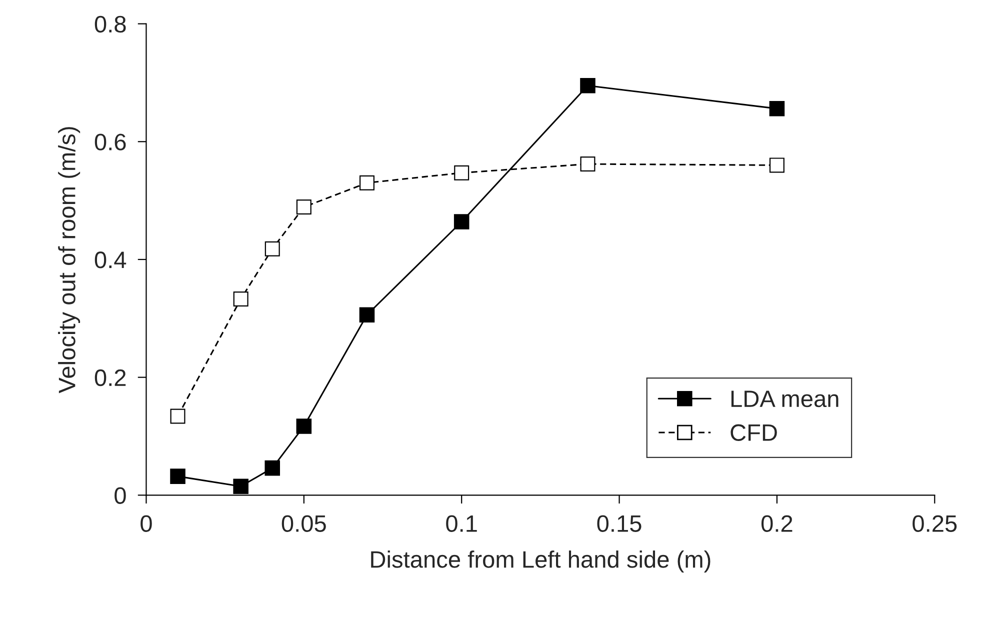 The width and height of the screenshot is (988, 626). Describe the element at coordinates (619, 523) in the screenshot. I see `x-tick-label: 0.15` at that location.